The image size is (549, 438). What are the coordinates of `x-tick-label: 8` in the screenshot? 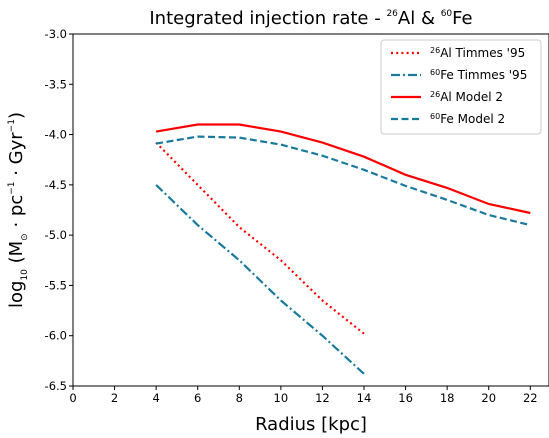 It's located at (239, 398).